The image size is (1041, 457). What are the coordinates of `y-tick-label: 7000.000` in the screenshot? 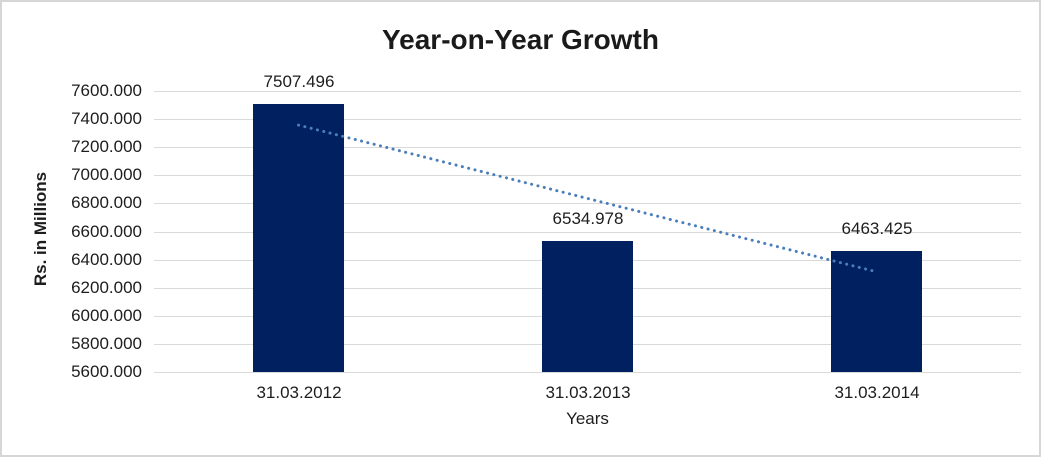 It's located at (106, 174).